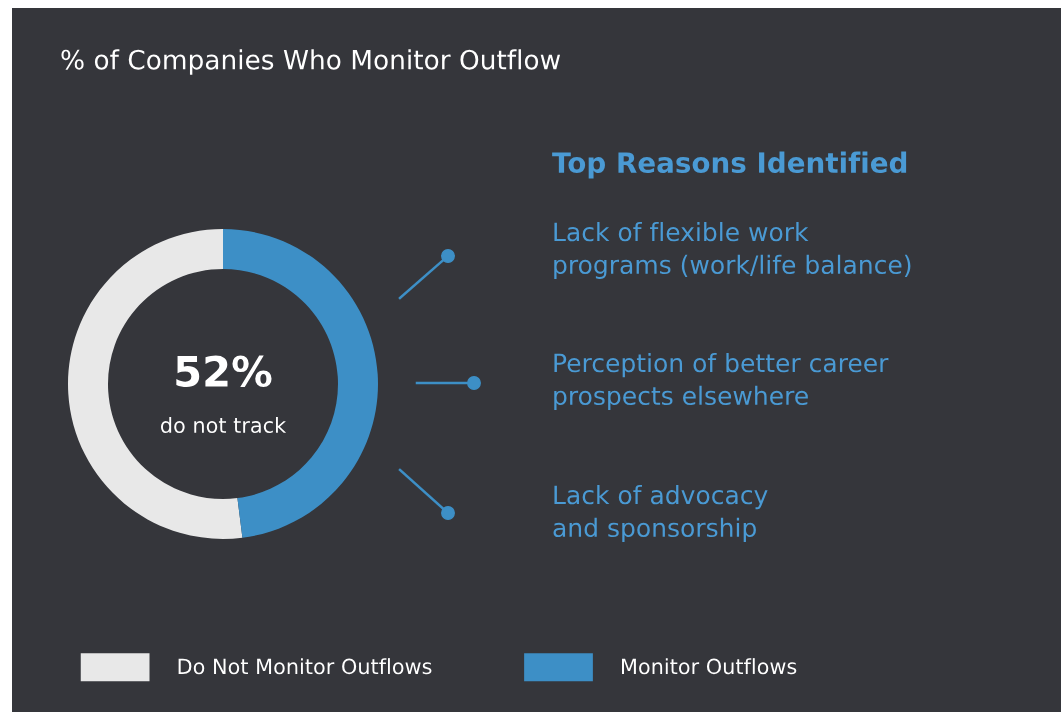 This screenshot has width=1061, height=721. What do you see at coordinates (223, 425) in the screenshot?
I see `text: do not track` at bounding box center [223, 425].